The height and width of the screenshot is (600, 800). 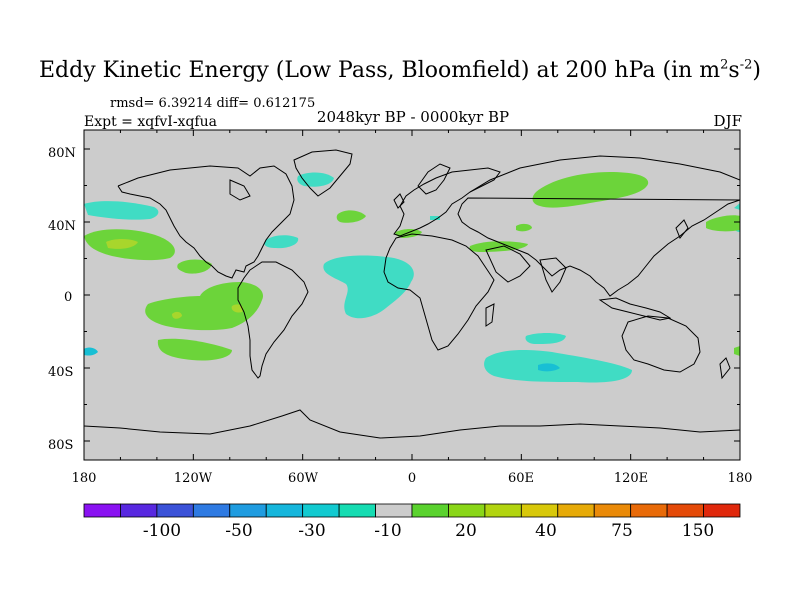 What do you see at coordinates (84, 478) in the screenshot?
I see `lon-label-180w: 180` at bounding box center [84, 478].